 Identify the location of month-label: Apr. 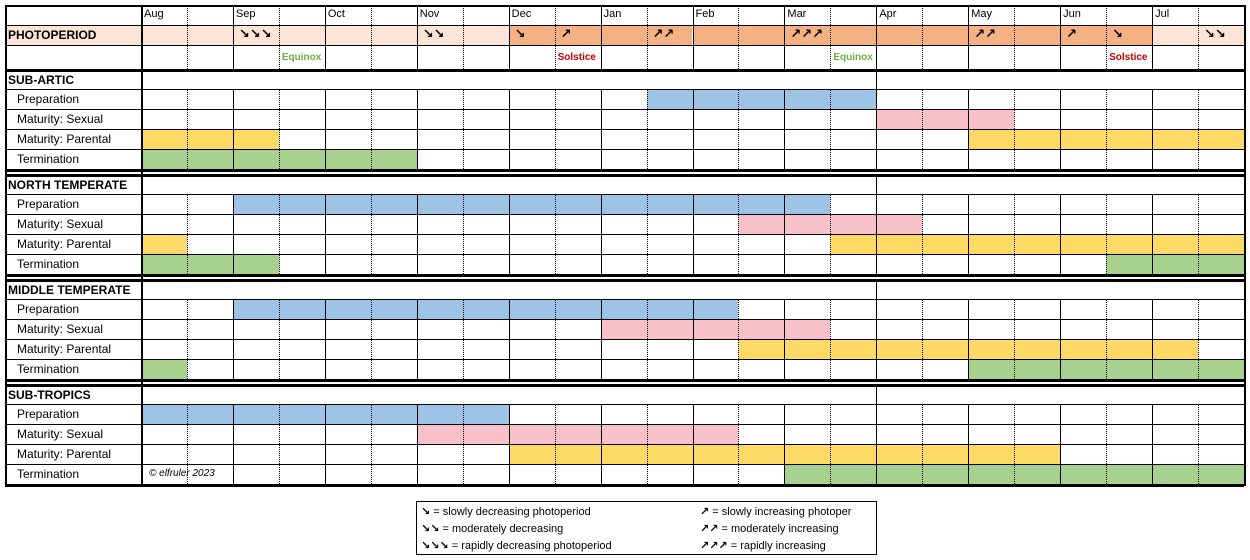
(888, 14).